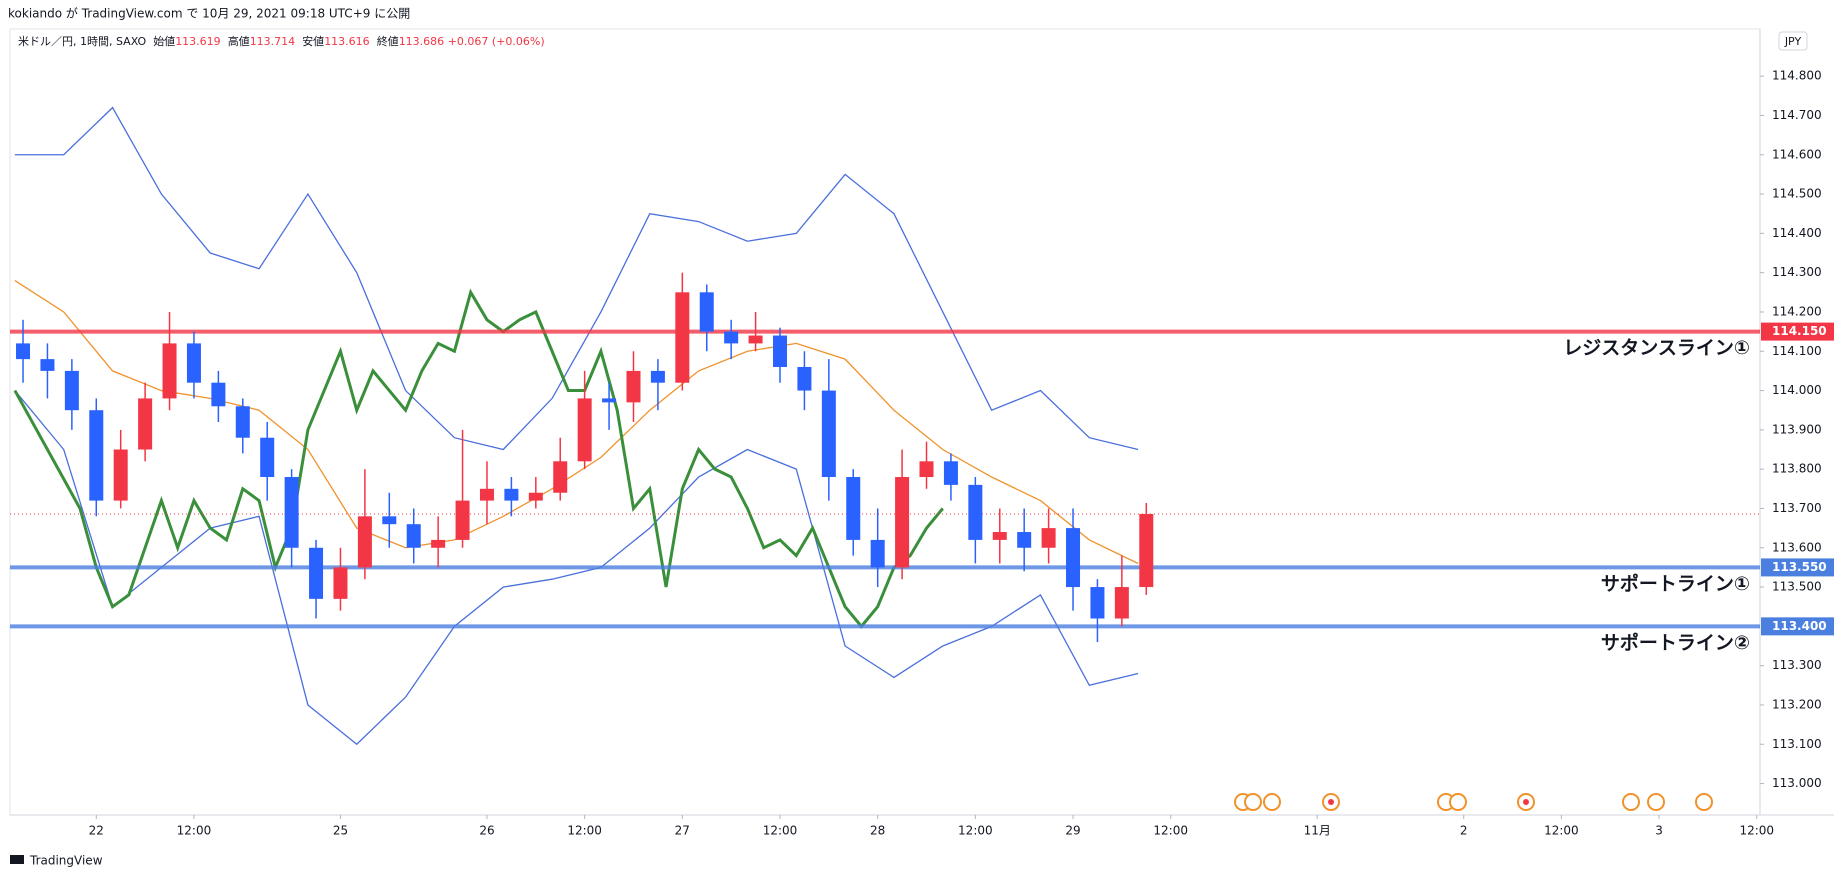  What do you see at coordinates (1797, 469) in the screenshot?
I see `y-tick-label: 113.800` at bounding box center [1797, 469].